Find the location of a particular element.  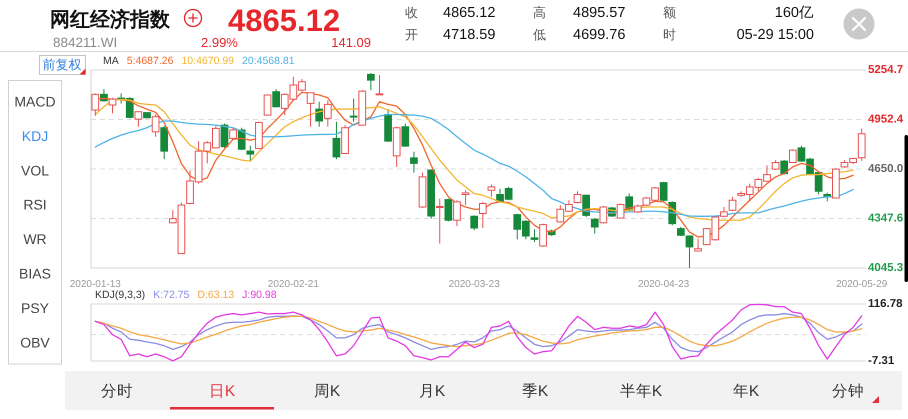

text: 低 is located at coordinates (539, 34).